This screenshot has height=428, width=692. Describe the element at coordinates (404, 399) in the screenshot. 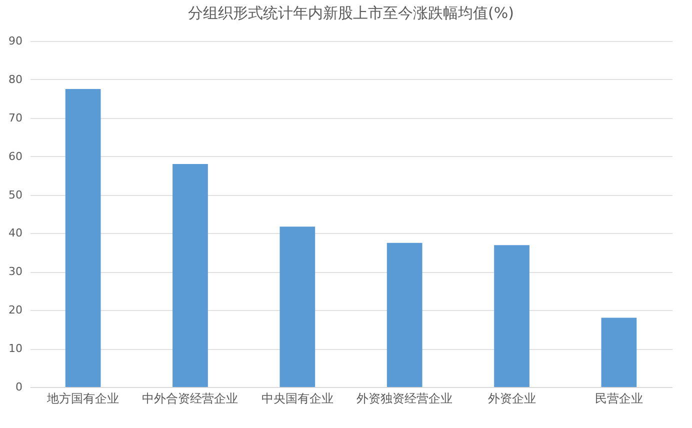

I see `x-tick-label: 外资独资经营企业` at that location.